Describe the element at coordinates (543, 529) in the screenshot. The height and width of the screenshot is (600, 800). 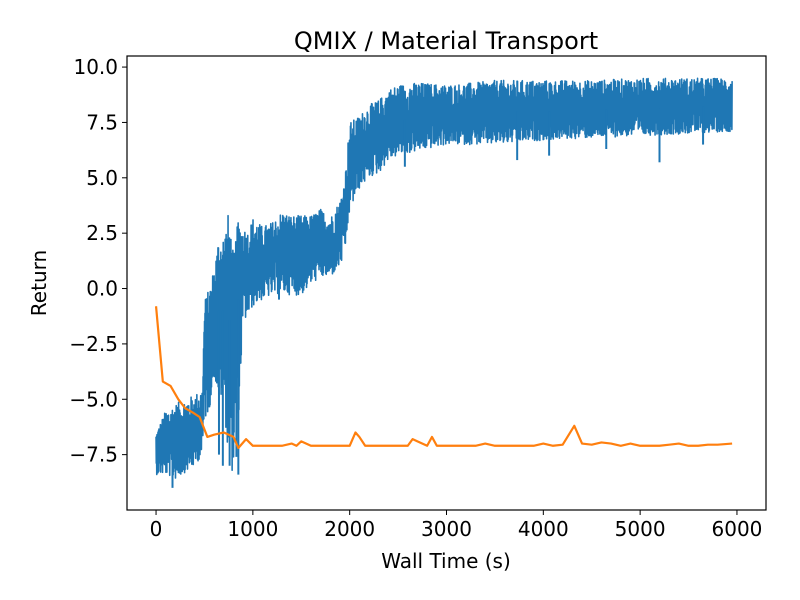
I see `x-tick-label: 4000` at that location.